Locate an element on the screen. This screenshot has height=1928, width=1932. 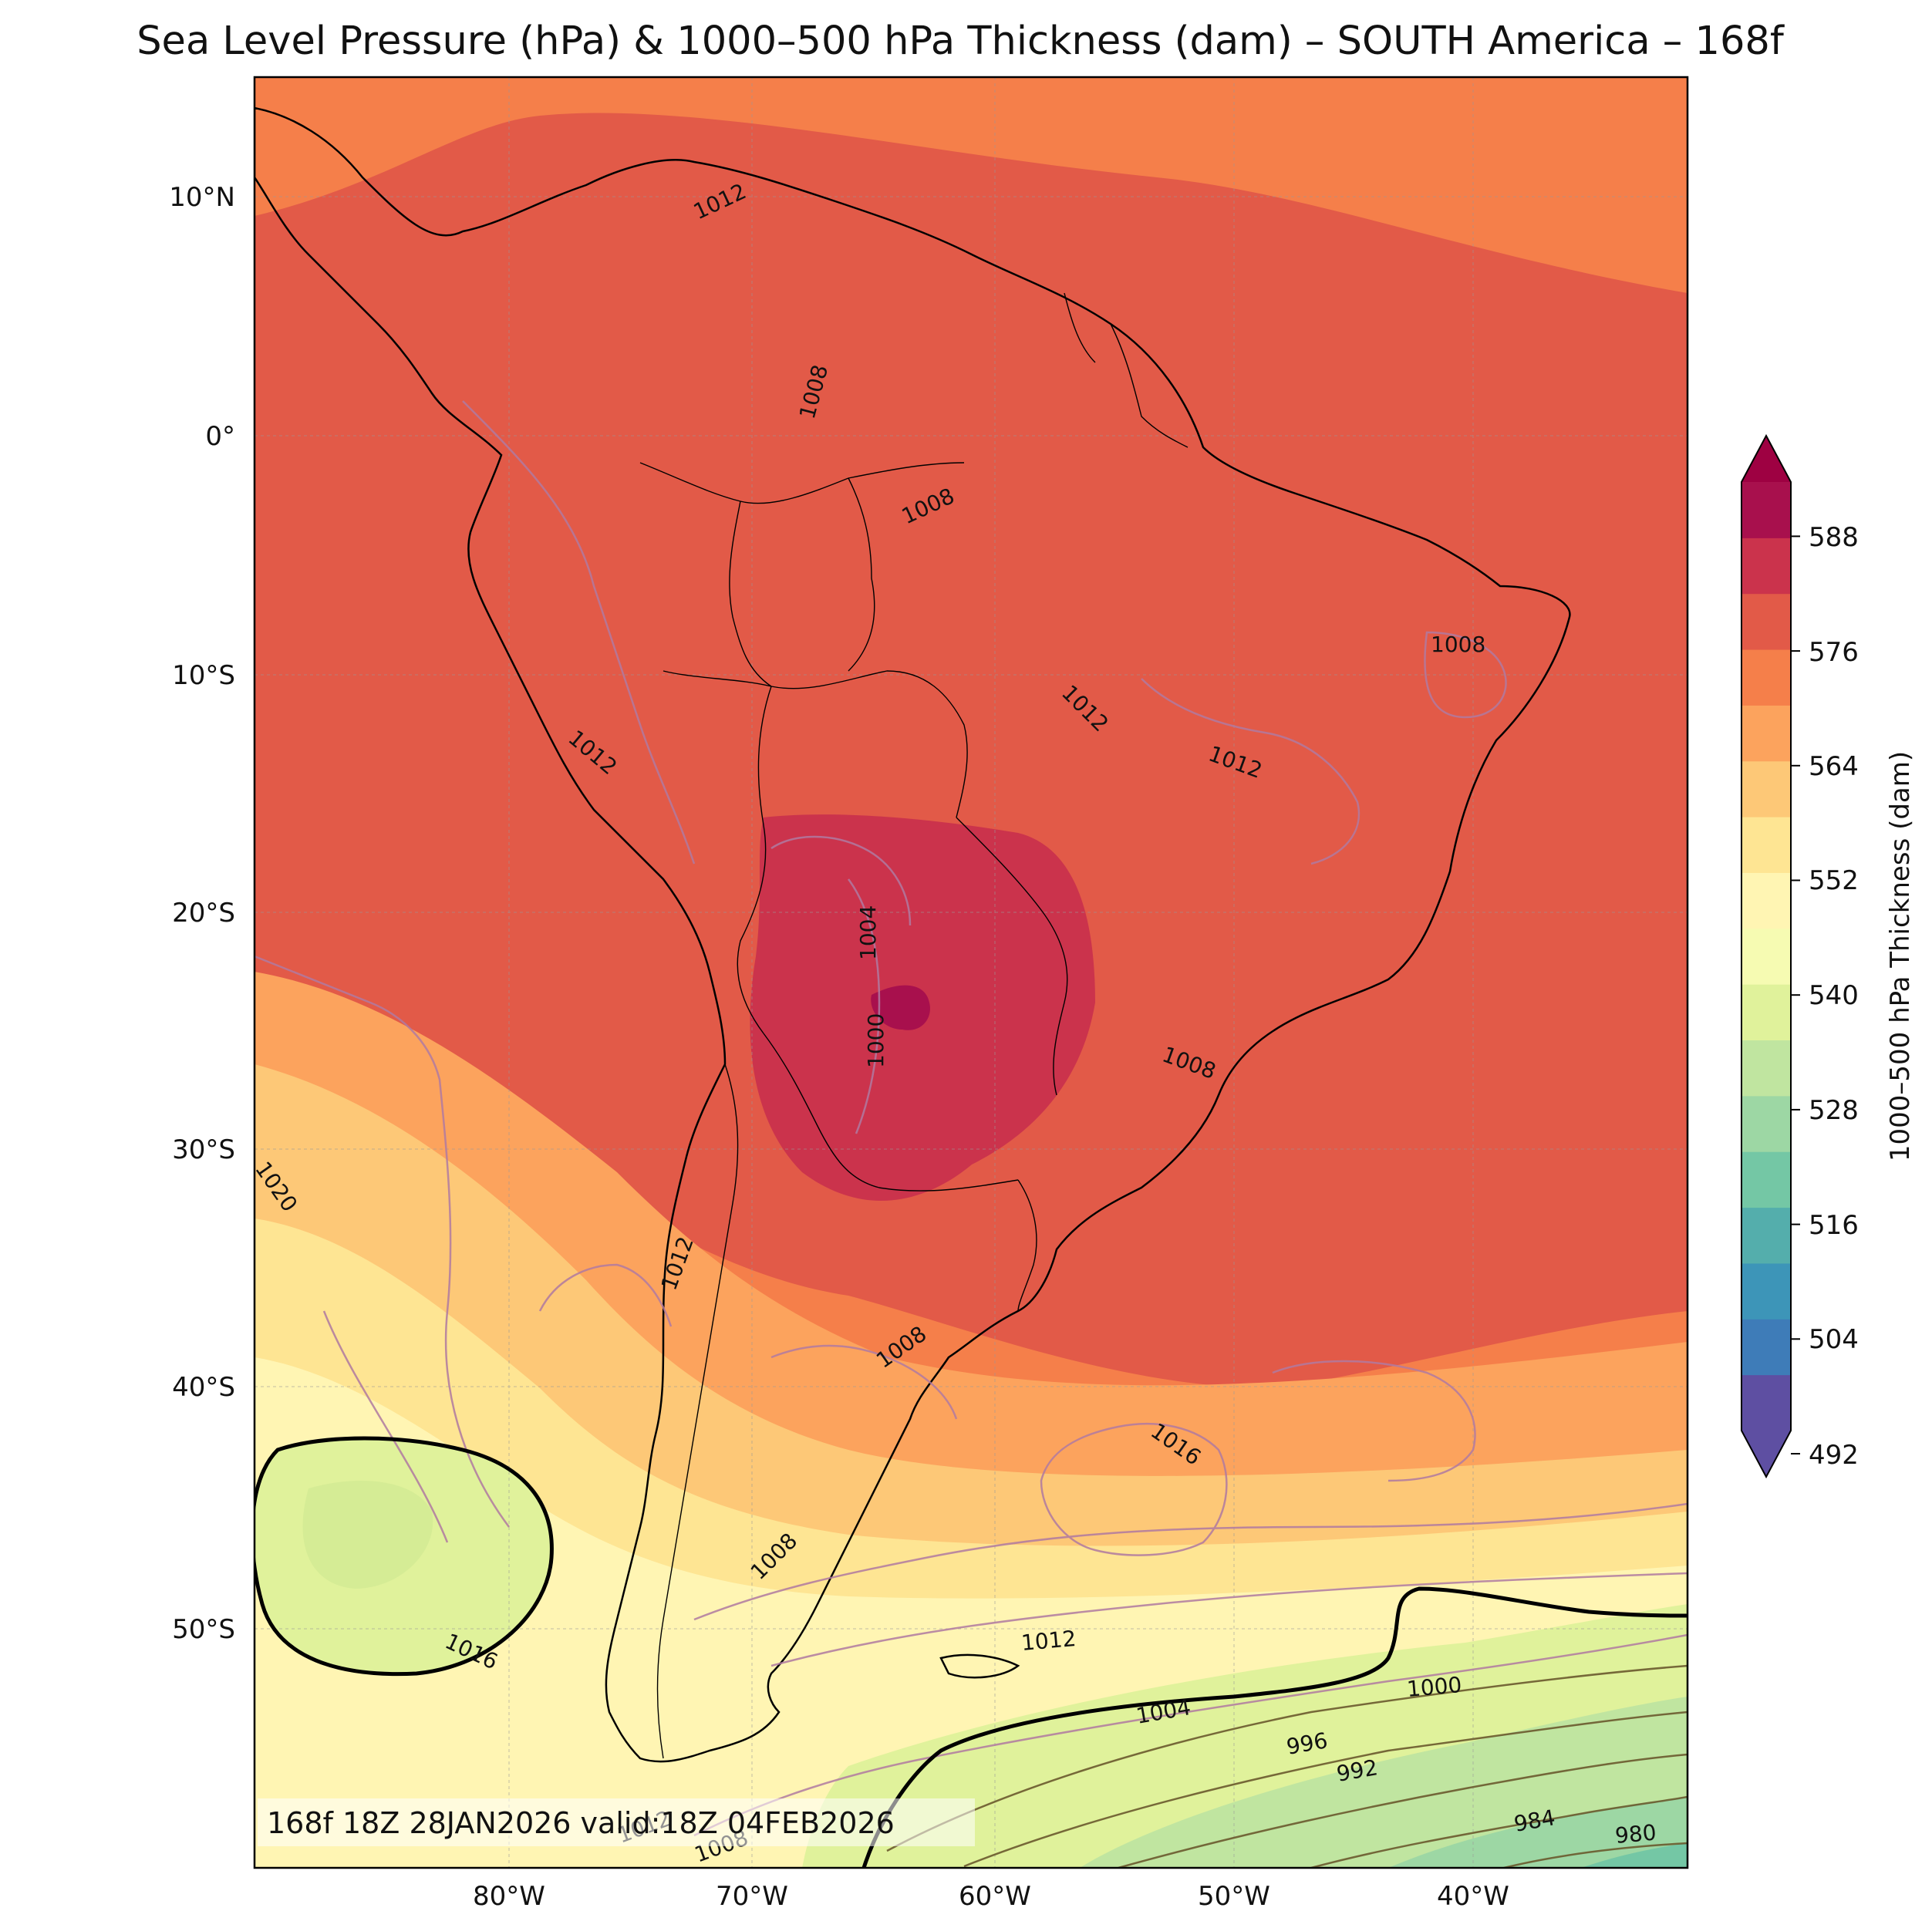
longitude-labels: 80°W 70°W 60°W 50°W 40°W is located at coordinates (991, 1896).